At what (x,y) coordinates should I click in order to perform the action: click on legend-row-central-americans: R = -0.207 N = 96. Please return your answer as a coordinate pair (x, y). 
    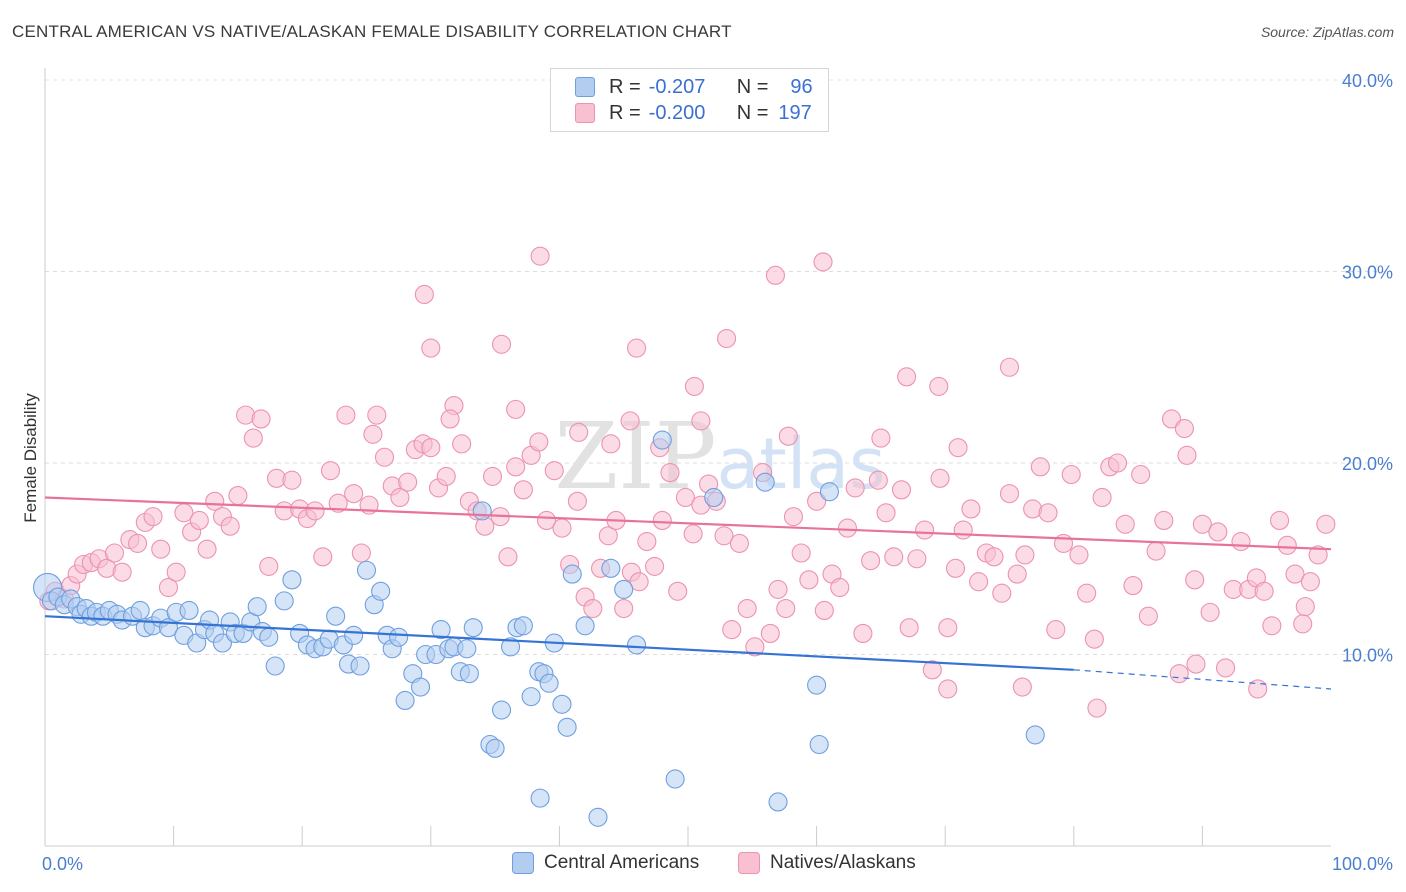
    Looking at the image, I should click on (694, 87).